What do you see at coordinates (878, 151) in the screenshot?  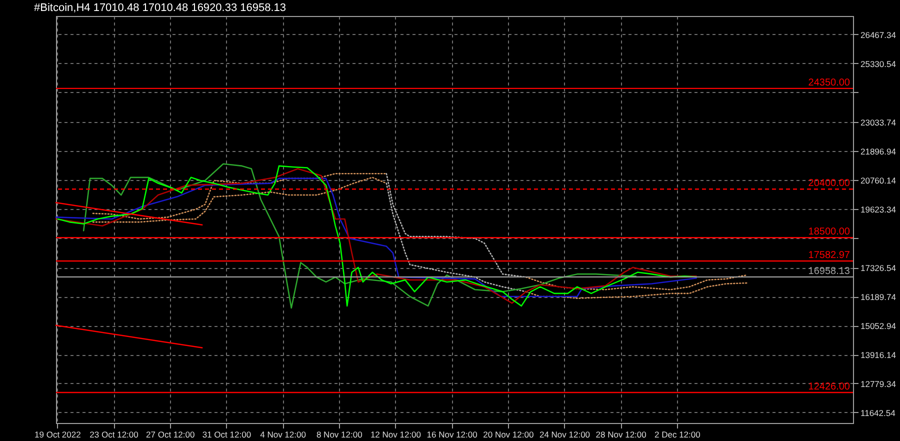 I see `y-tick-label: 21896.94` at bounding box center [878, 151].